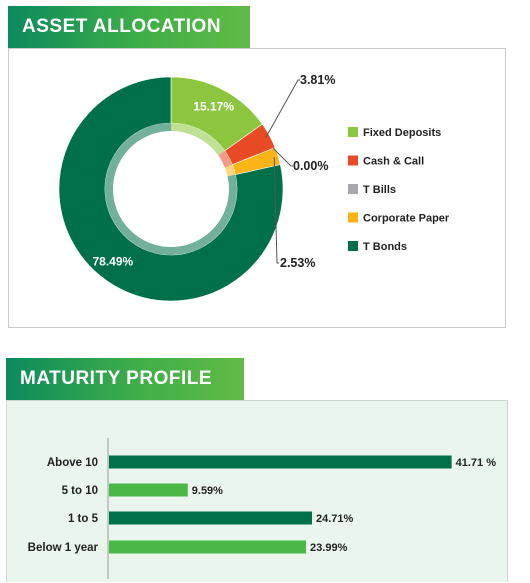 Image resolution: width=530 pixels, height=583 pixels. Describe the element at coordinates (198, 139) in the screenshot. I see `slice-inner-band-fixed-deposits` at that location.